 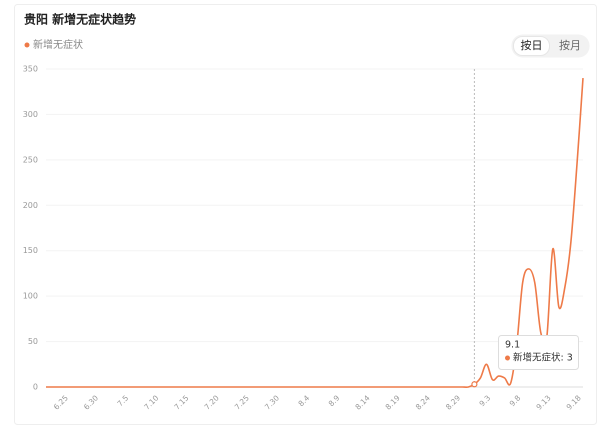 I want to click on tooltip-text: 新增无症状: 3, so click(x=543, y=358).